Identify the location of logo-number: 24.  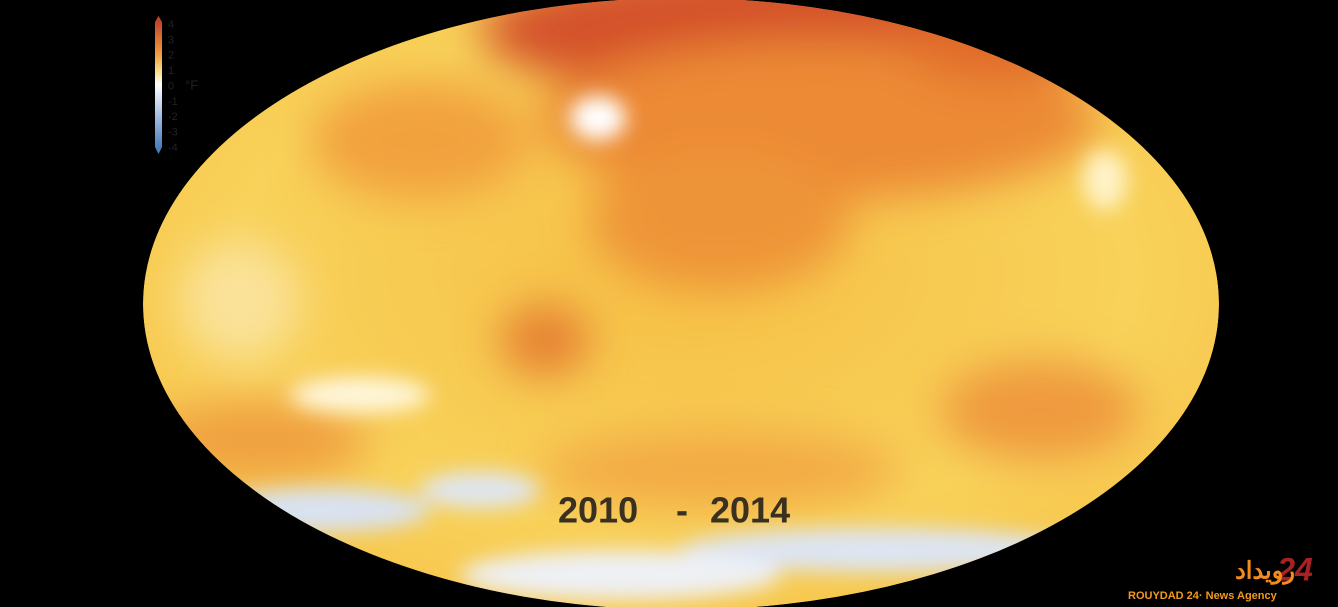
(1294, 569).